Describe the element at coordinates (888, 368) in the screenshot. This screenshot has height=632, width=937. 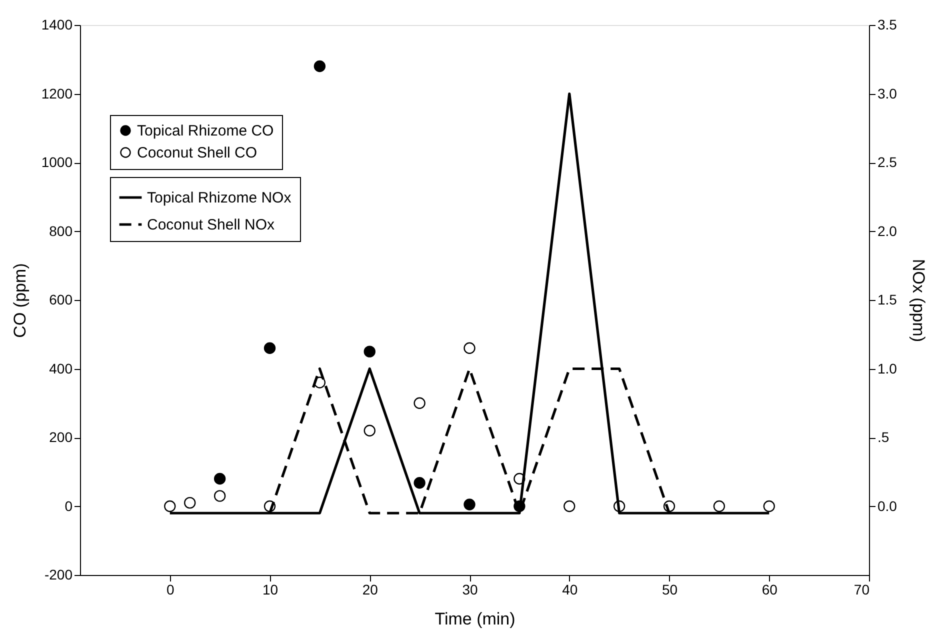
I see `y2-tick-label: 1.0` at that location.